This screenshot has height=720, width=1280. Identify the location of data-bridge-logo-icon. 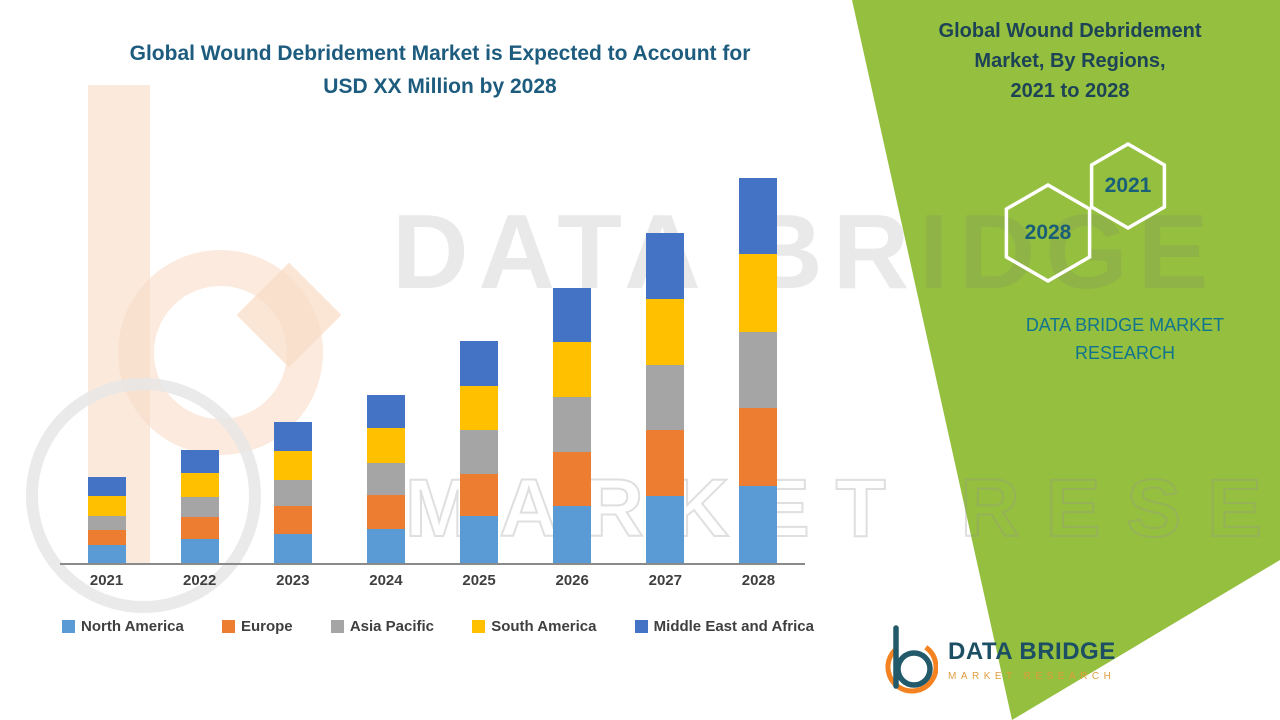
(911, 659).